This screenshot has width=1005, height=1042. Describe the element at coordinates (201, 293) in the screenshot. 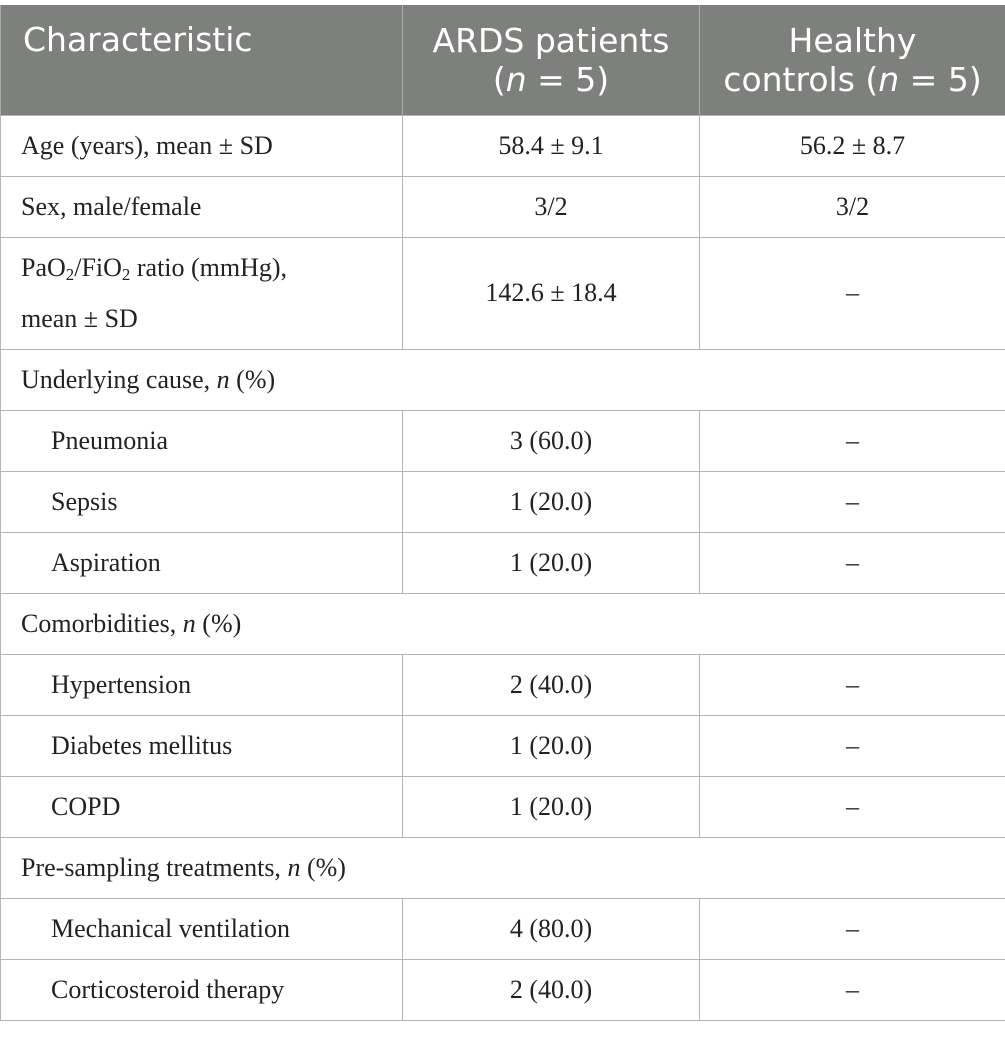

I see `row-label: PaO2/FiO2 ratio (mmHg), mean ± SD` at that location.